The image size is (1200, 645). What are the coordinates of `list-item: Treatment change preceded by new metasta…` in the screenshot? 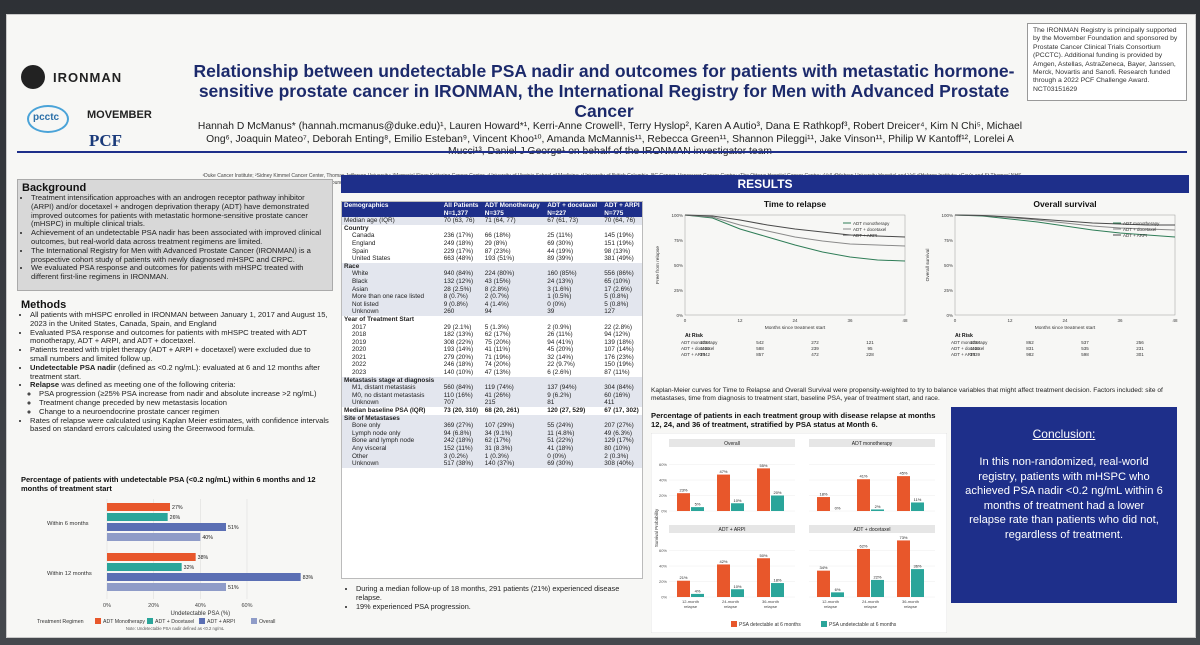 It's located at (184, 403).